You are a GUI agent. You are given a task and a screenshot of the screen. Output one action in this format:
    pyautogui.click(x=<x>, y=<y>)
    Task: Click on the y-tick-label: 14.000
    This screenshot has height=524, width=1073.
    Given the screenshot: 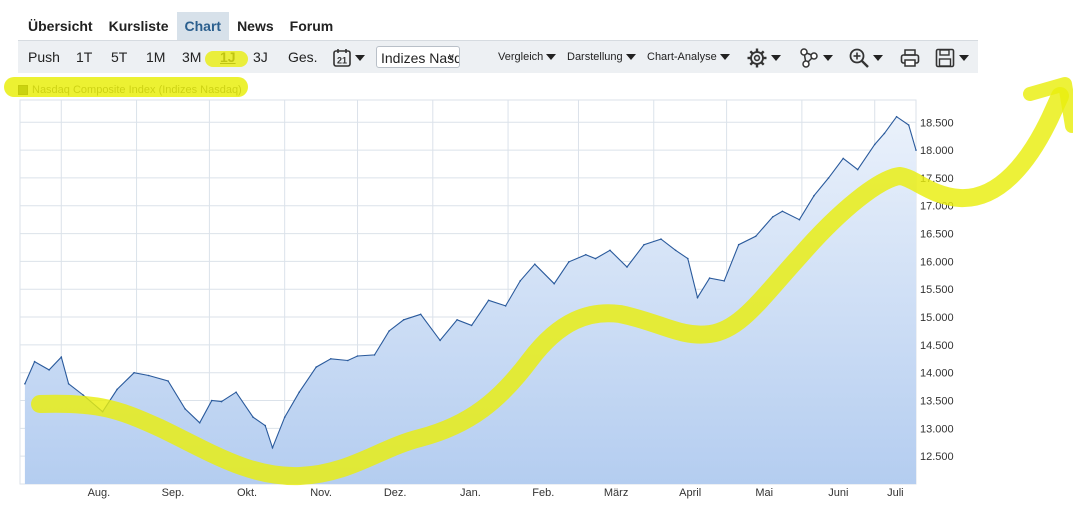 What is the action you would take?
    pyautogui.click(x=937, y=374)
    